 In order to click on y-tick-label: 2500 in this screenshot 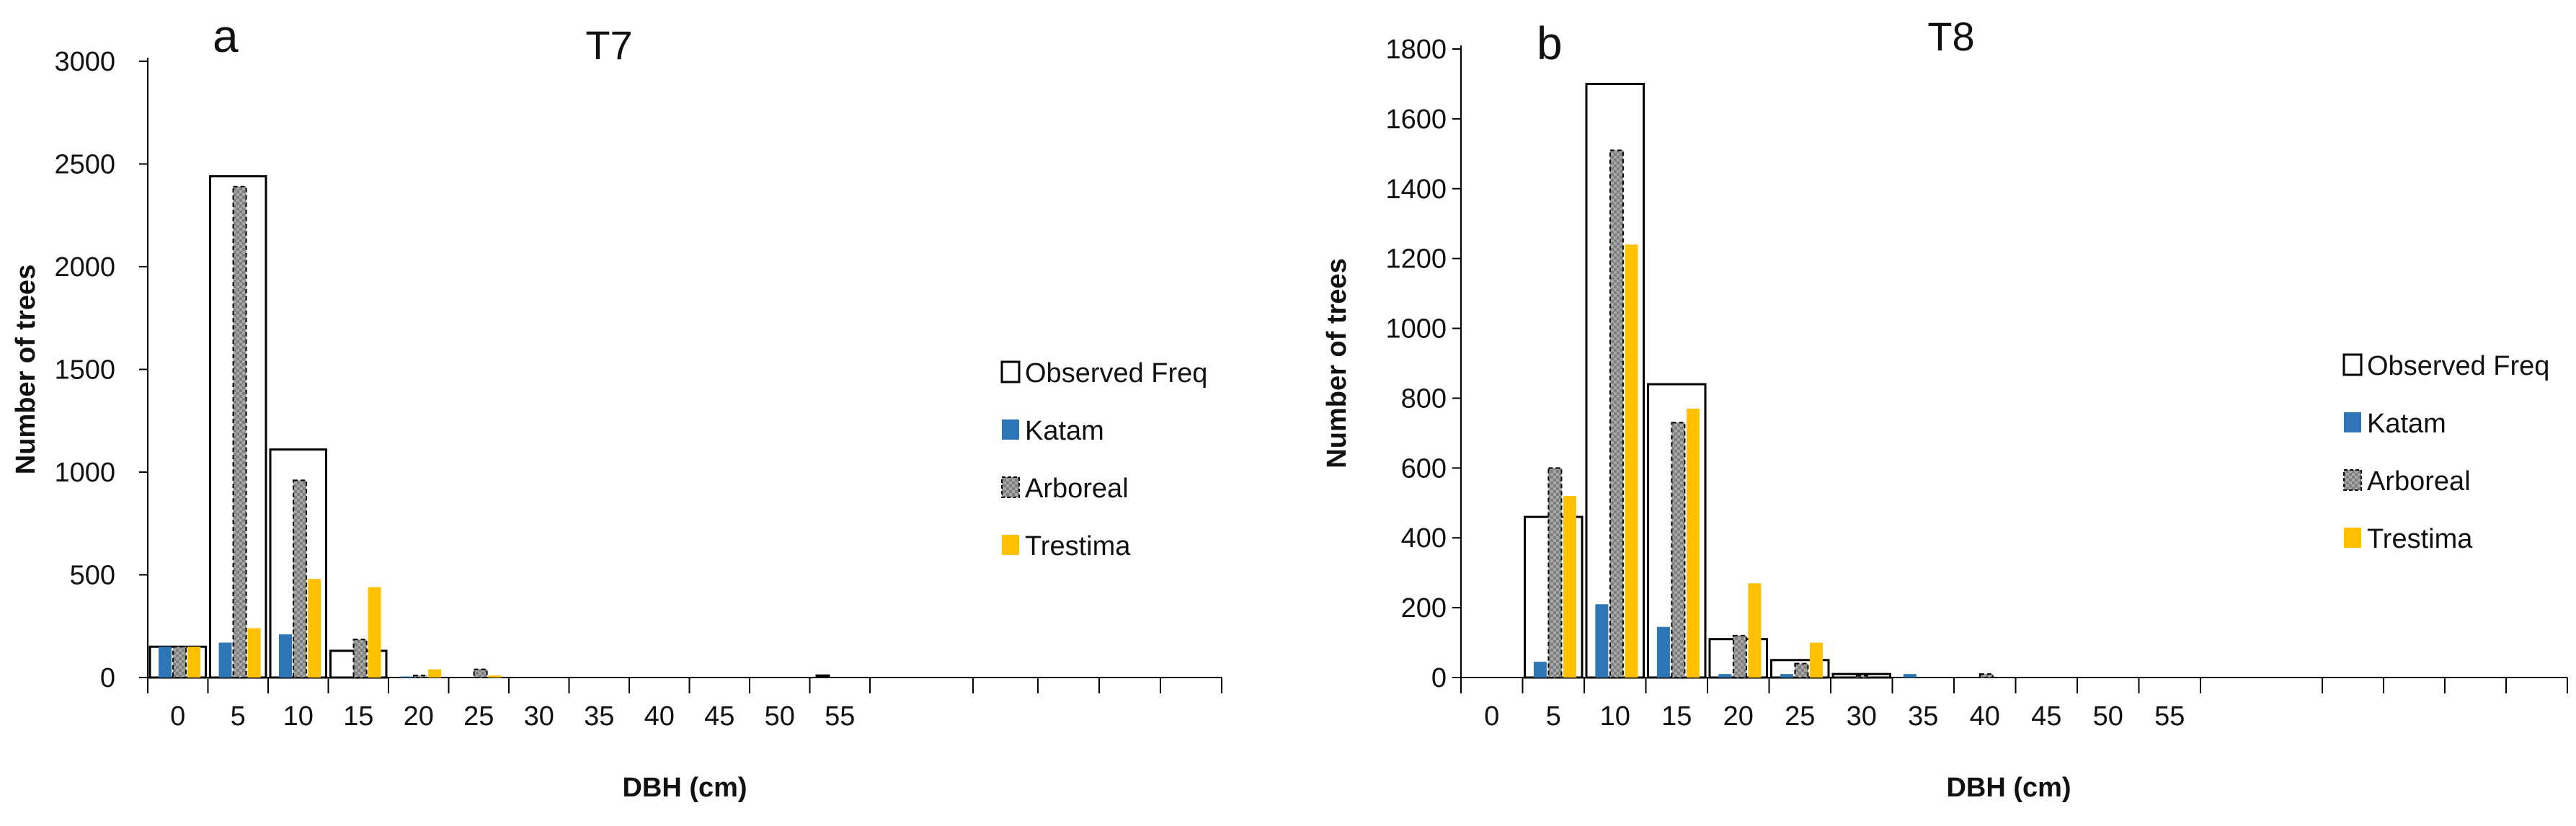, I will do `click(84, 165)`.